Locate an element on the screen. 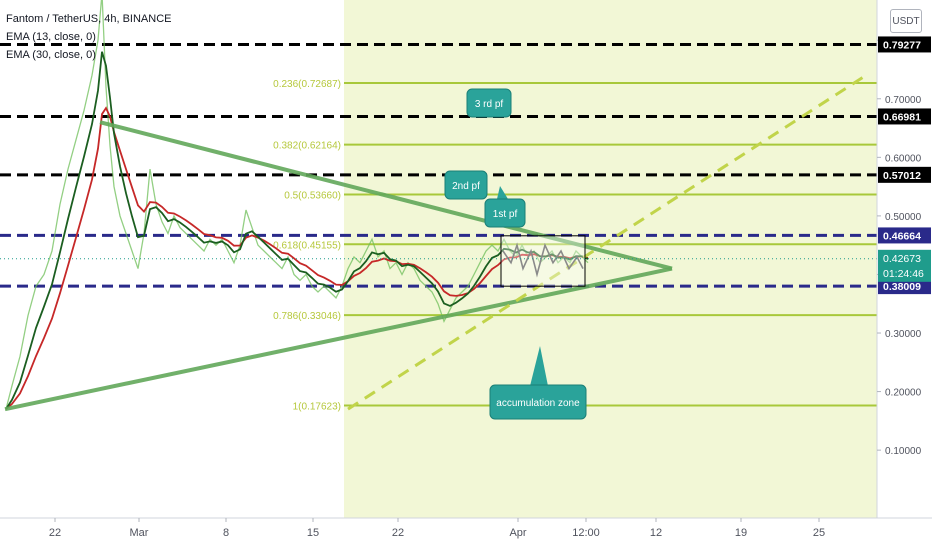 This screenshot has height=555, width=932. x-tick-label: 25 is located at coordinates (819, 533).